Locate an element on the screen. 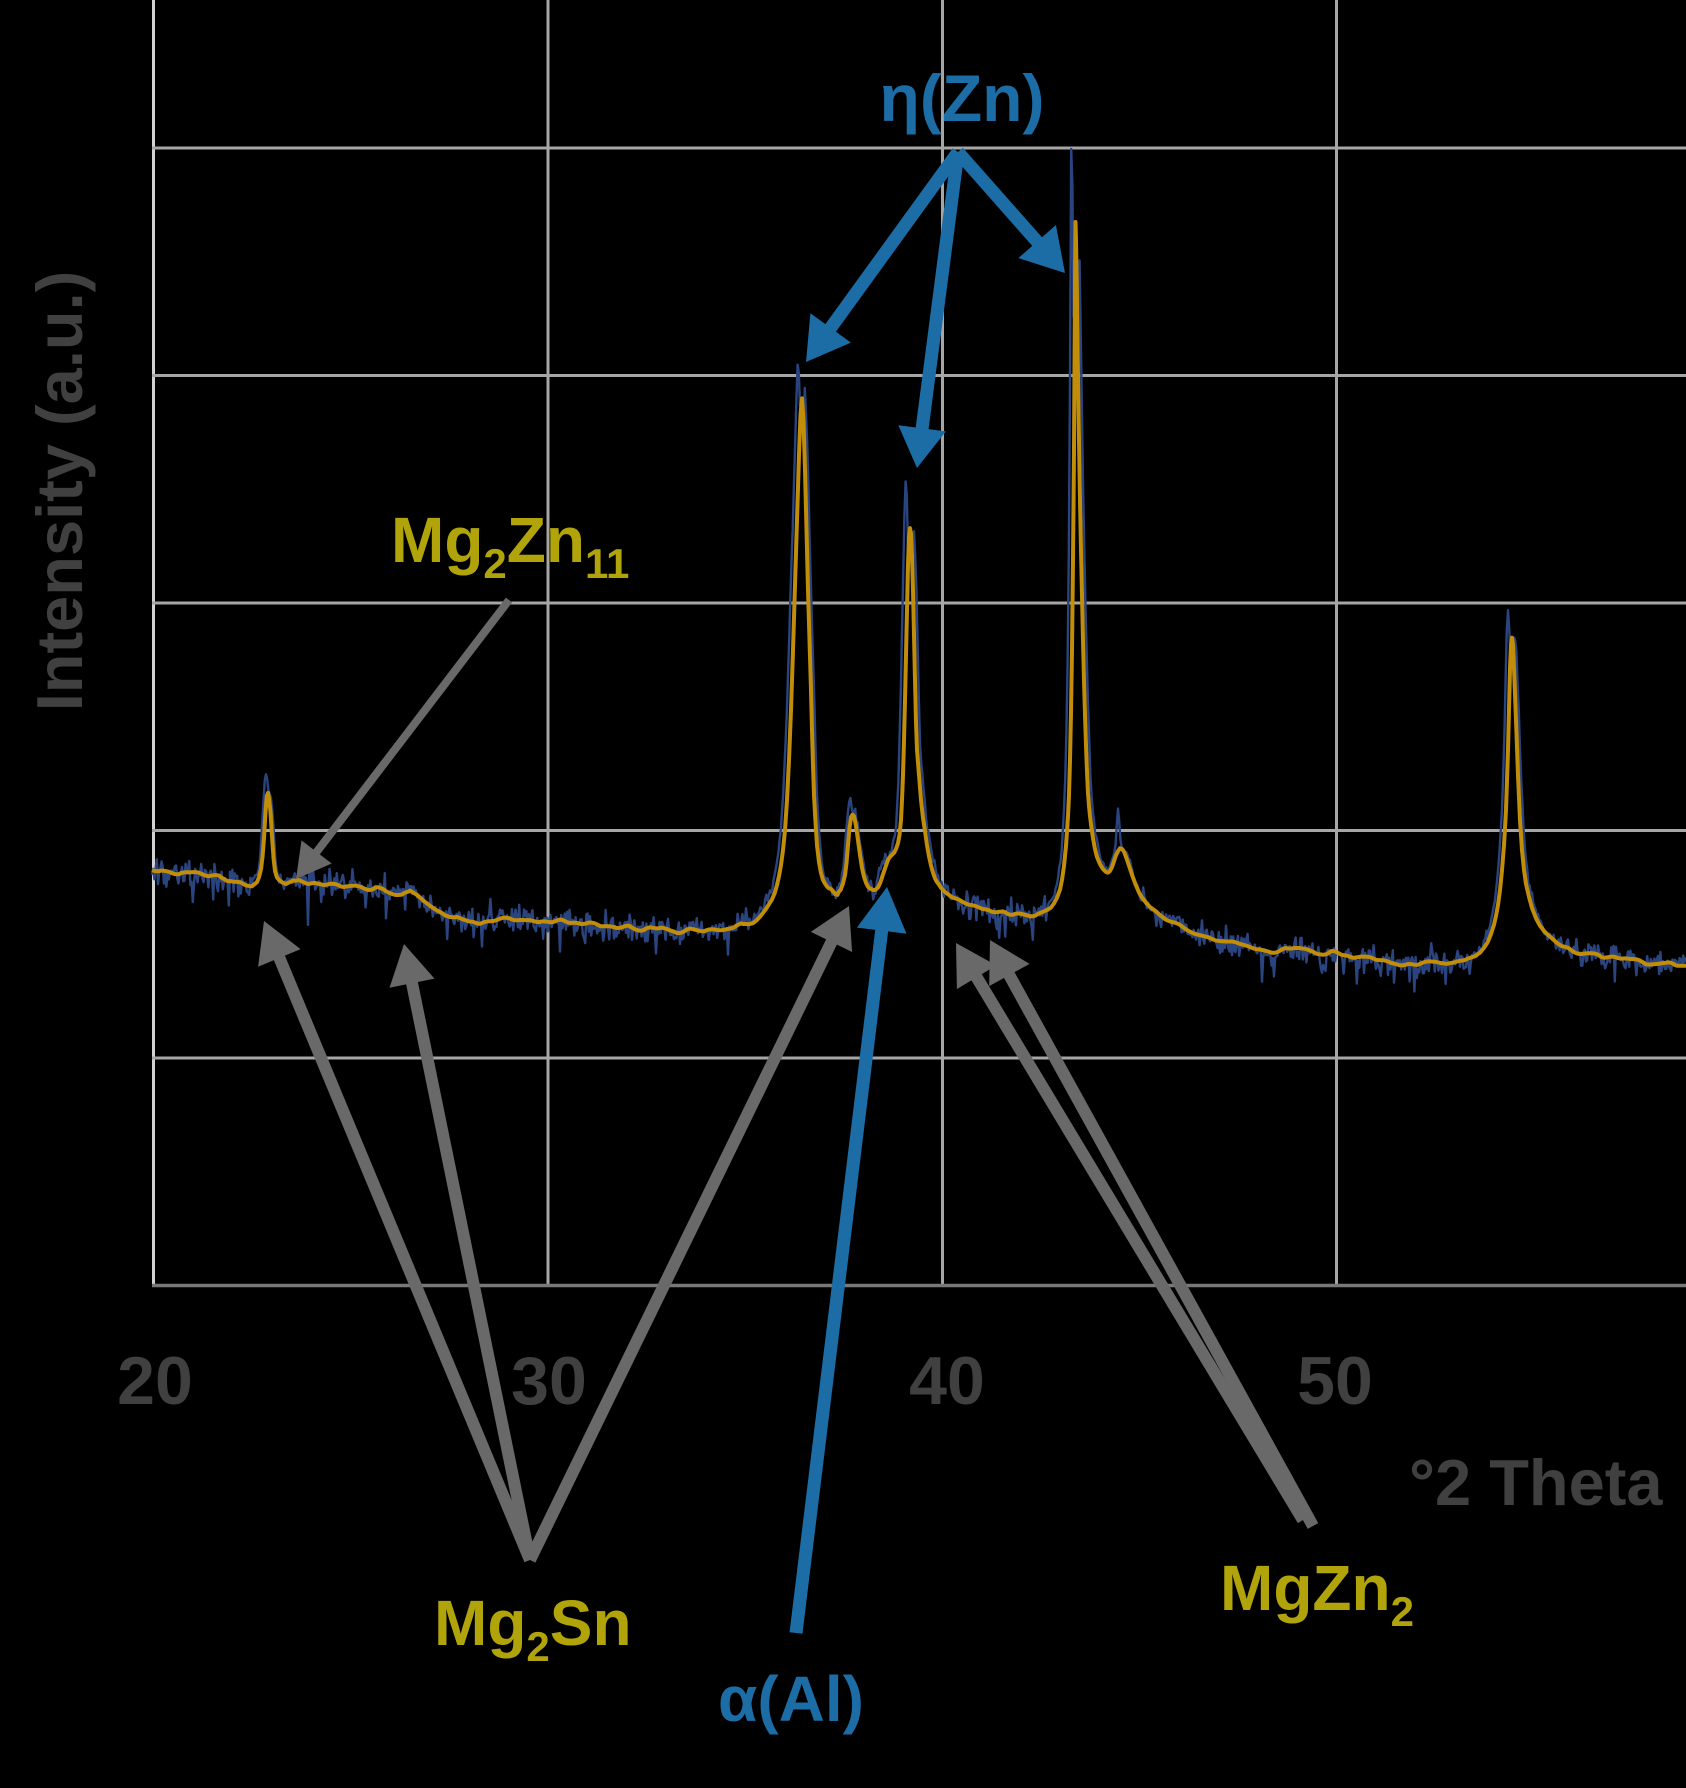 The width and height of the screenshot is (1686, 1788). svg-text: °2 Theta is located at coordinates (1536, 1482).